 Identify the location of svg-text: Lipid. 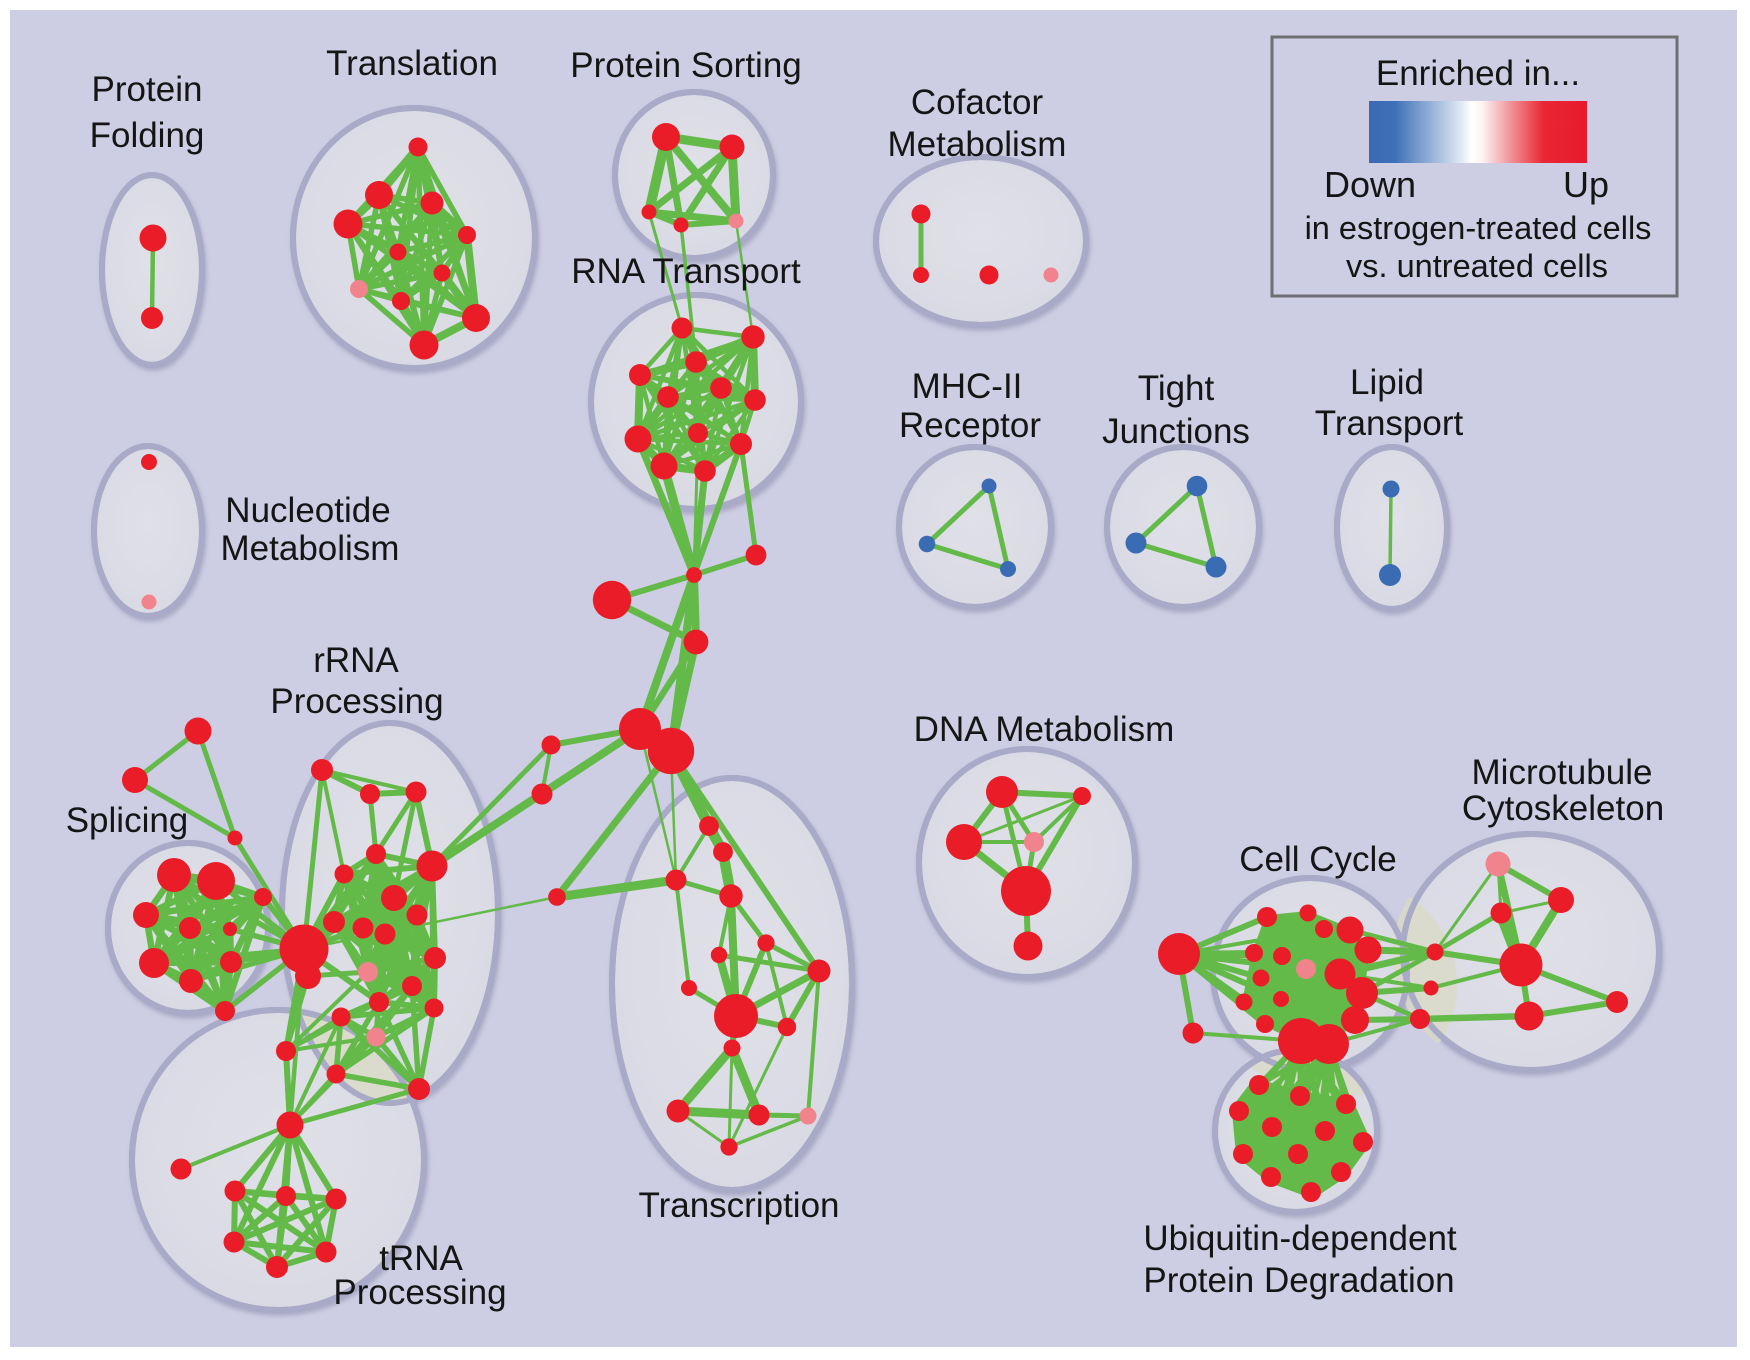
(1387, 382).